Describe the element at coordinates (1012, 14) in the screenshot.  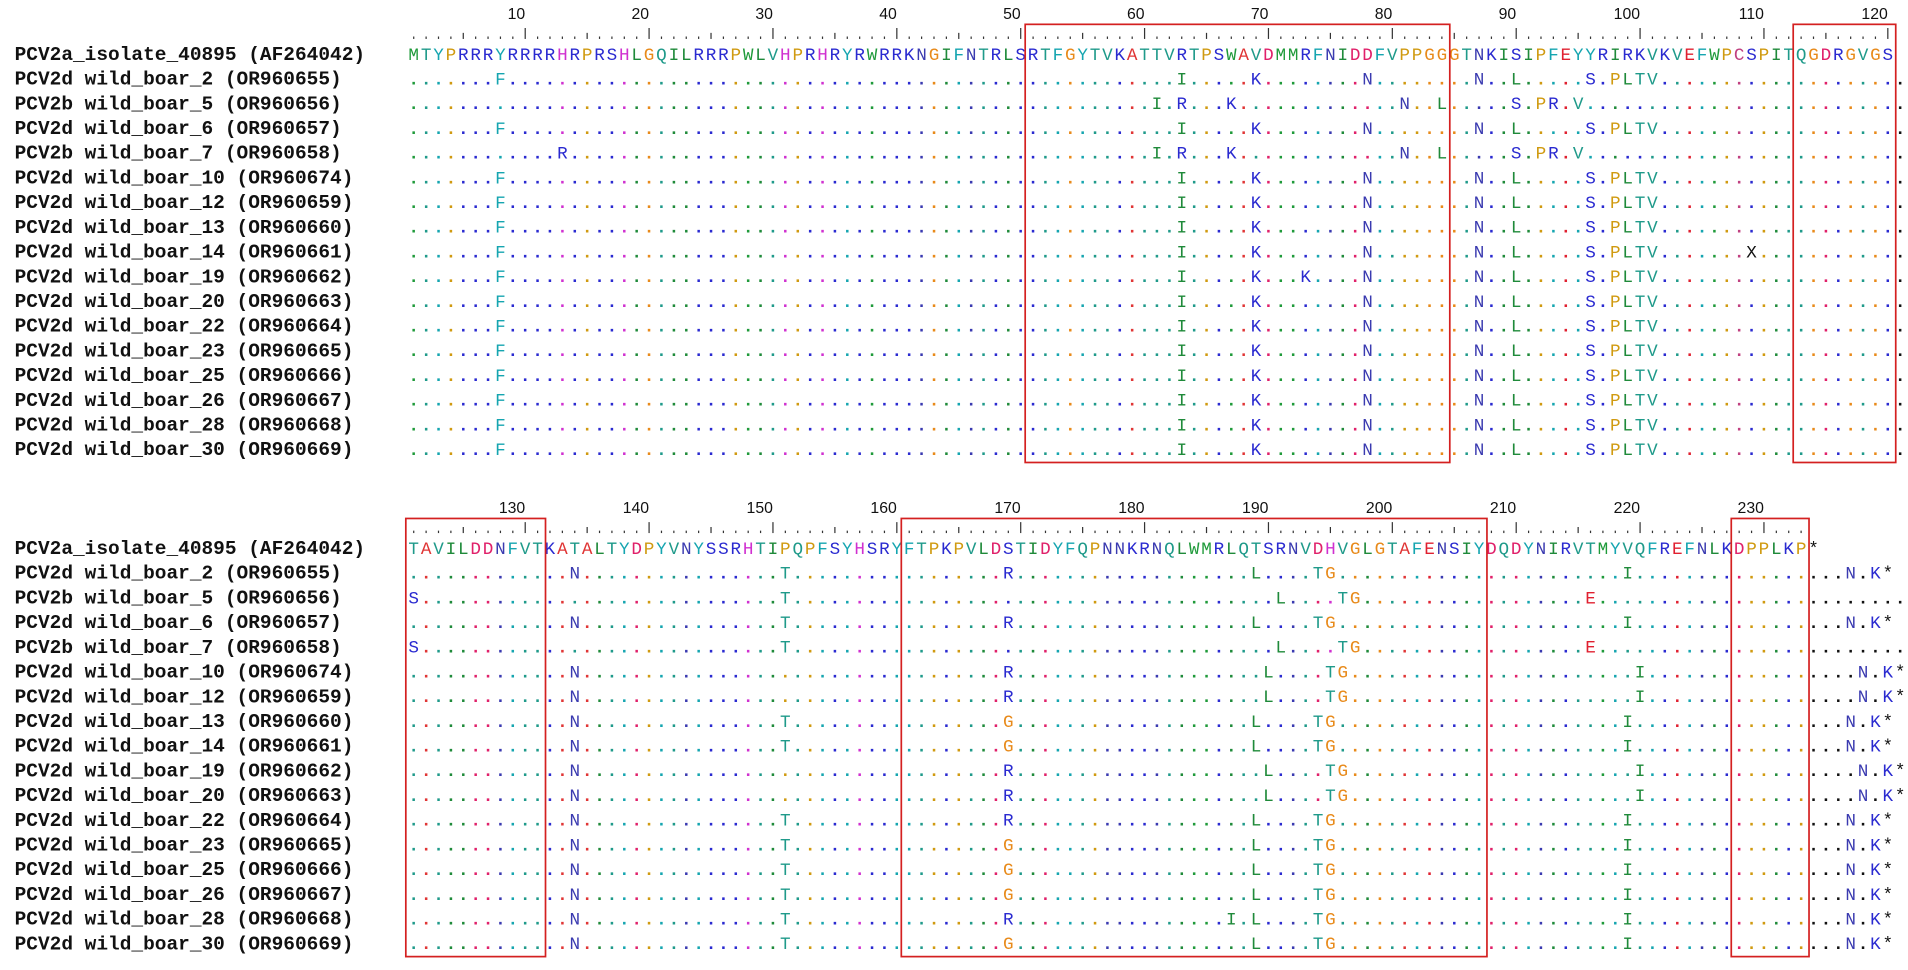
I see `ruler-label: 50` at that location.